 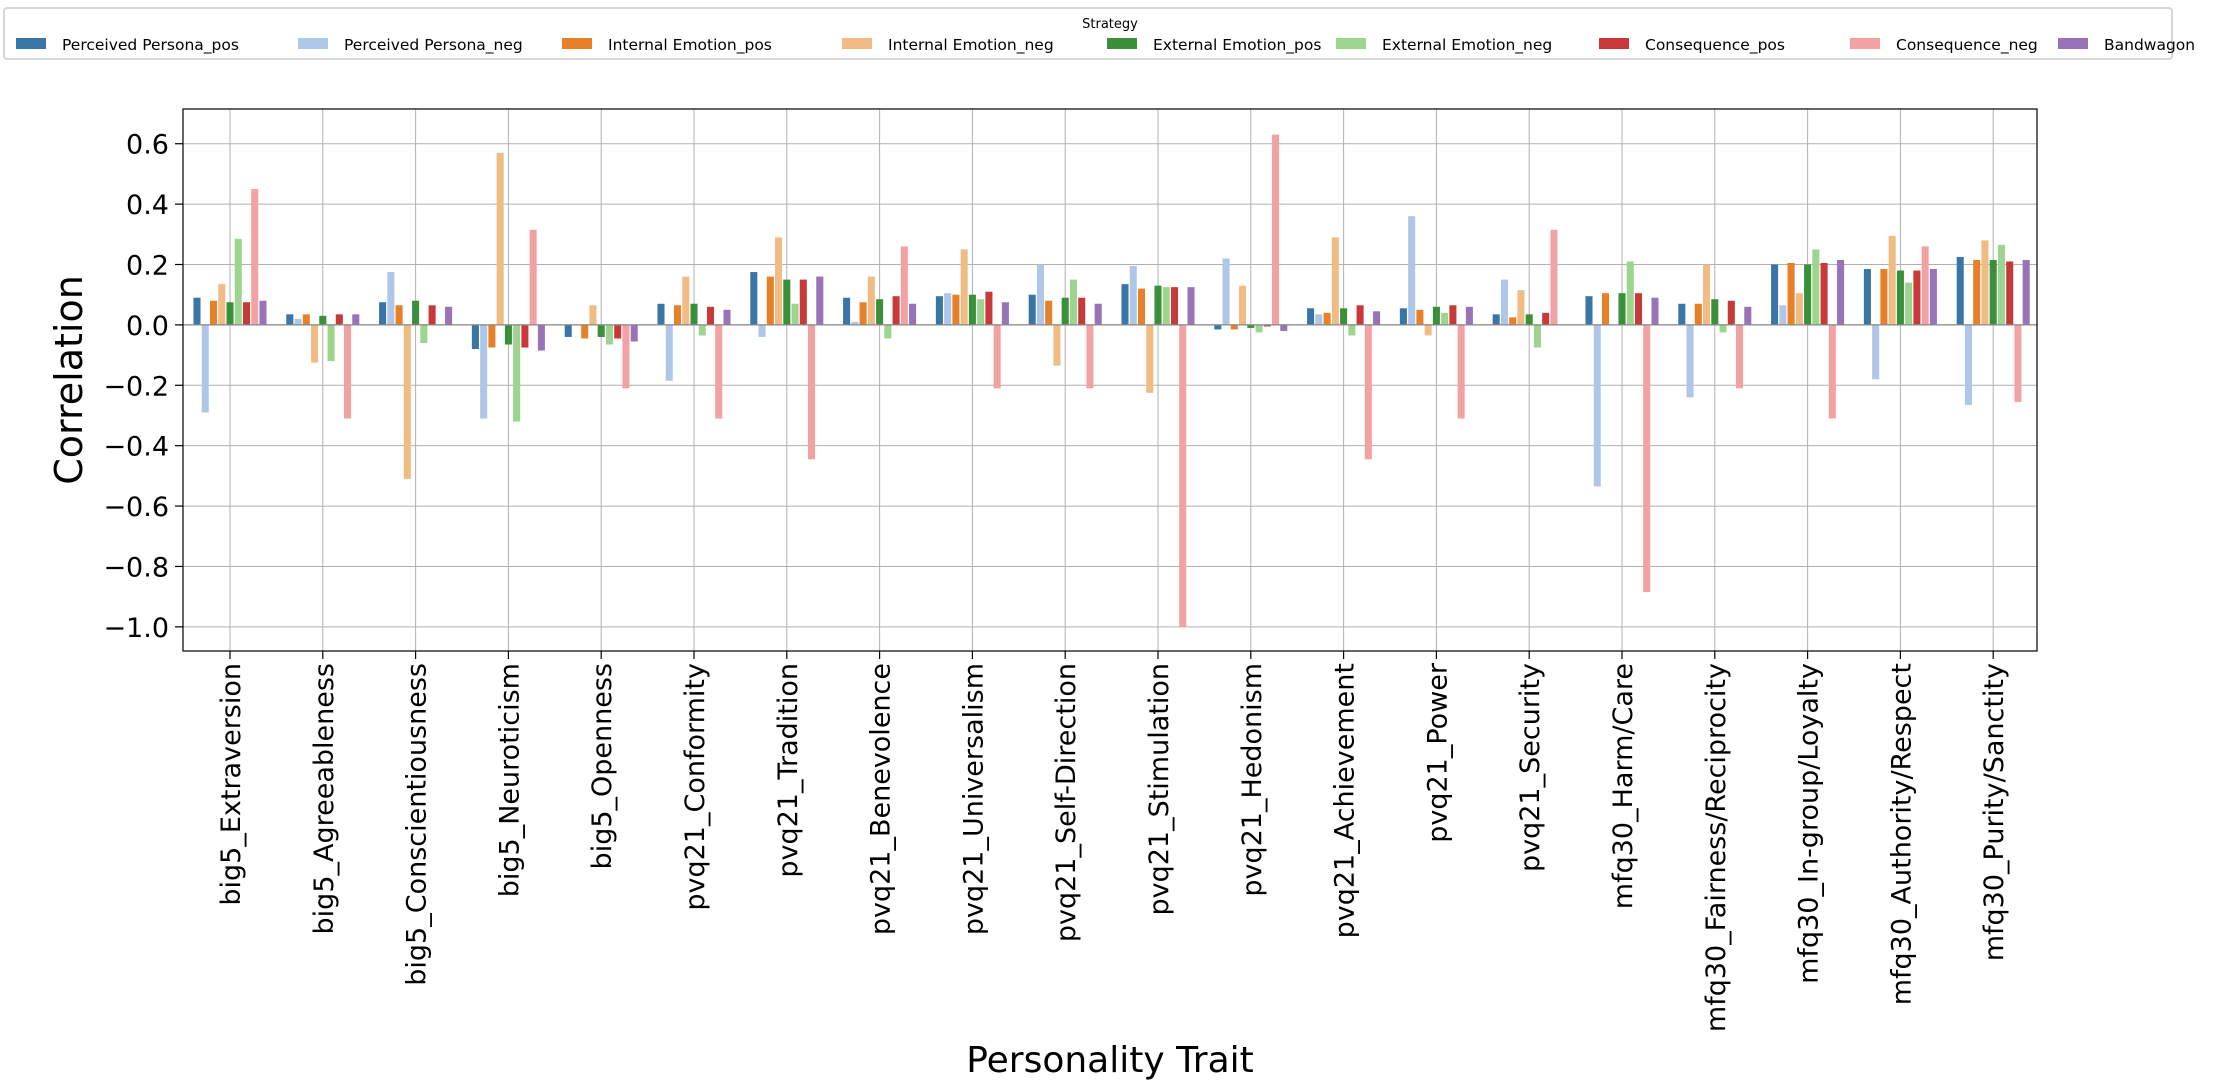 I want to click on x-tick-label: mfq30_Harm/Care, so click(x=1623, y=786).